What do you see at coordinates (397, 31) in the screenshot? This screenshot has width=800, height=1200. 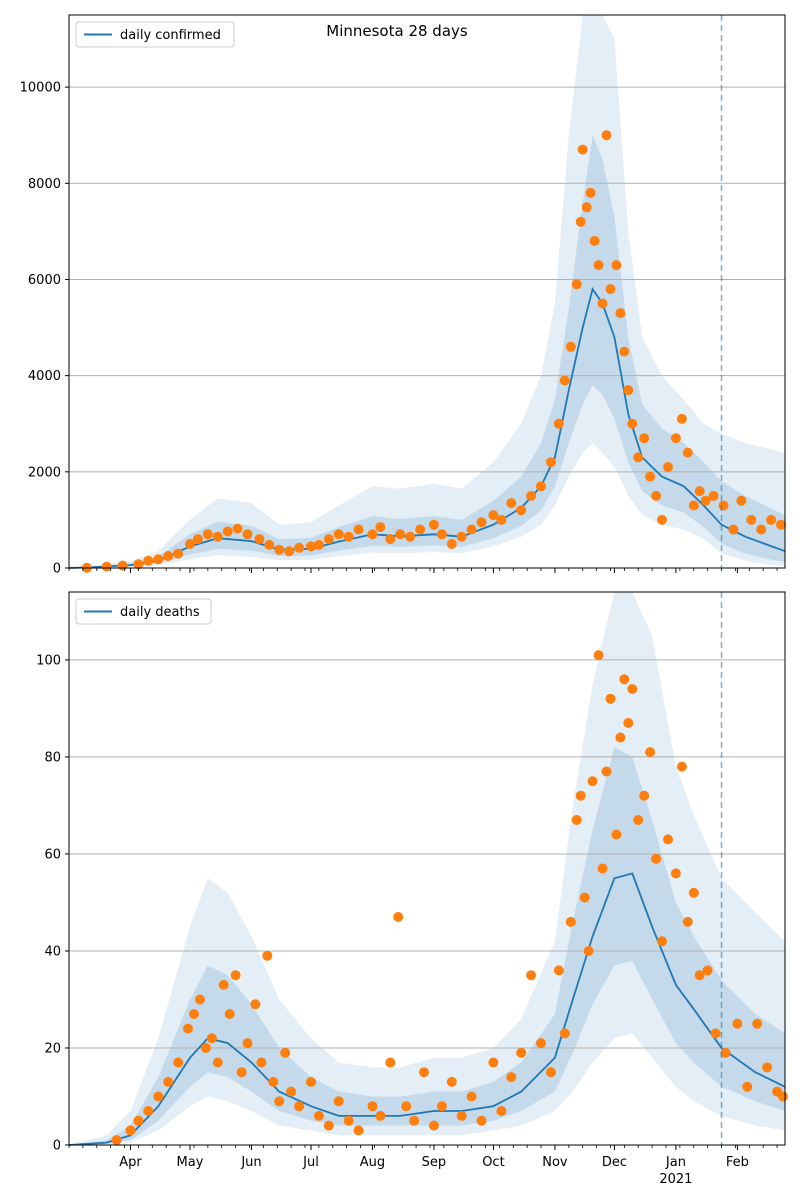 I see `chart-title: Minnesota 28 days` at bounding box center [397, 31].